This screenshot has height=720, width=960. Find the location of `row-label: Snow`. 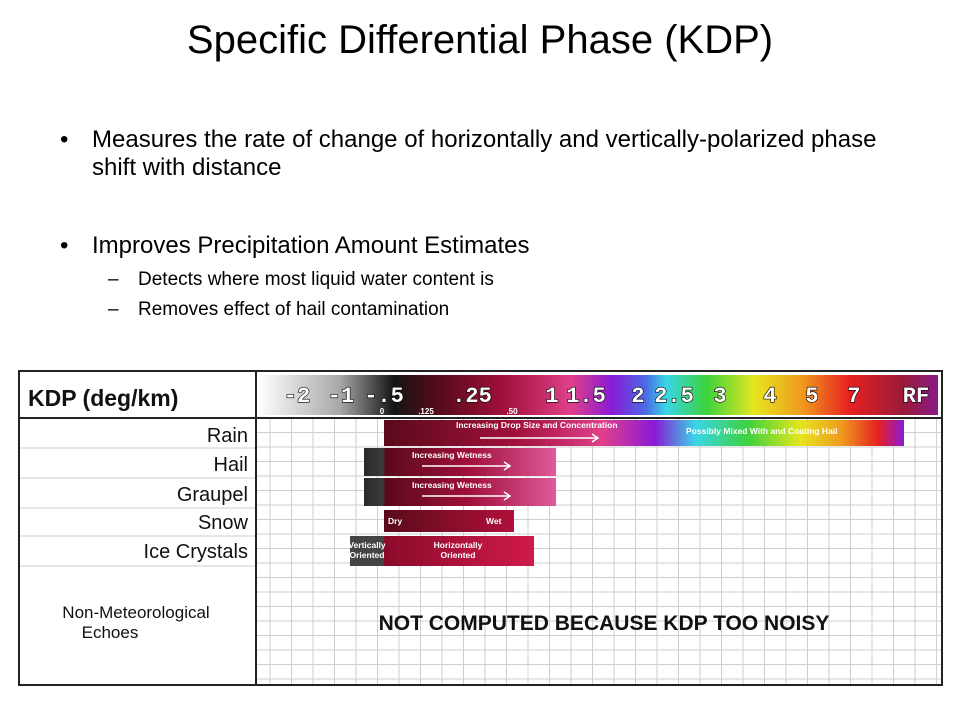

row-label: Snow is located at coordinates (223, 523).